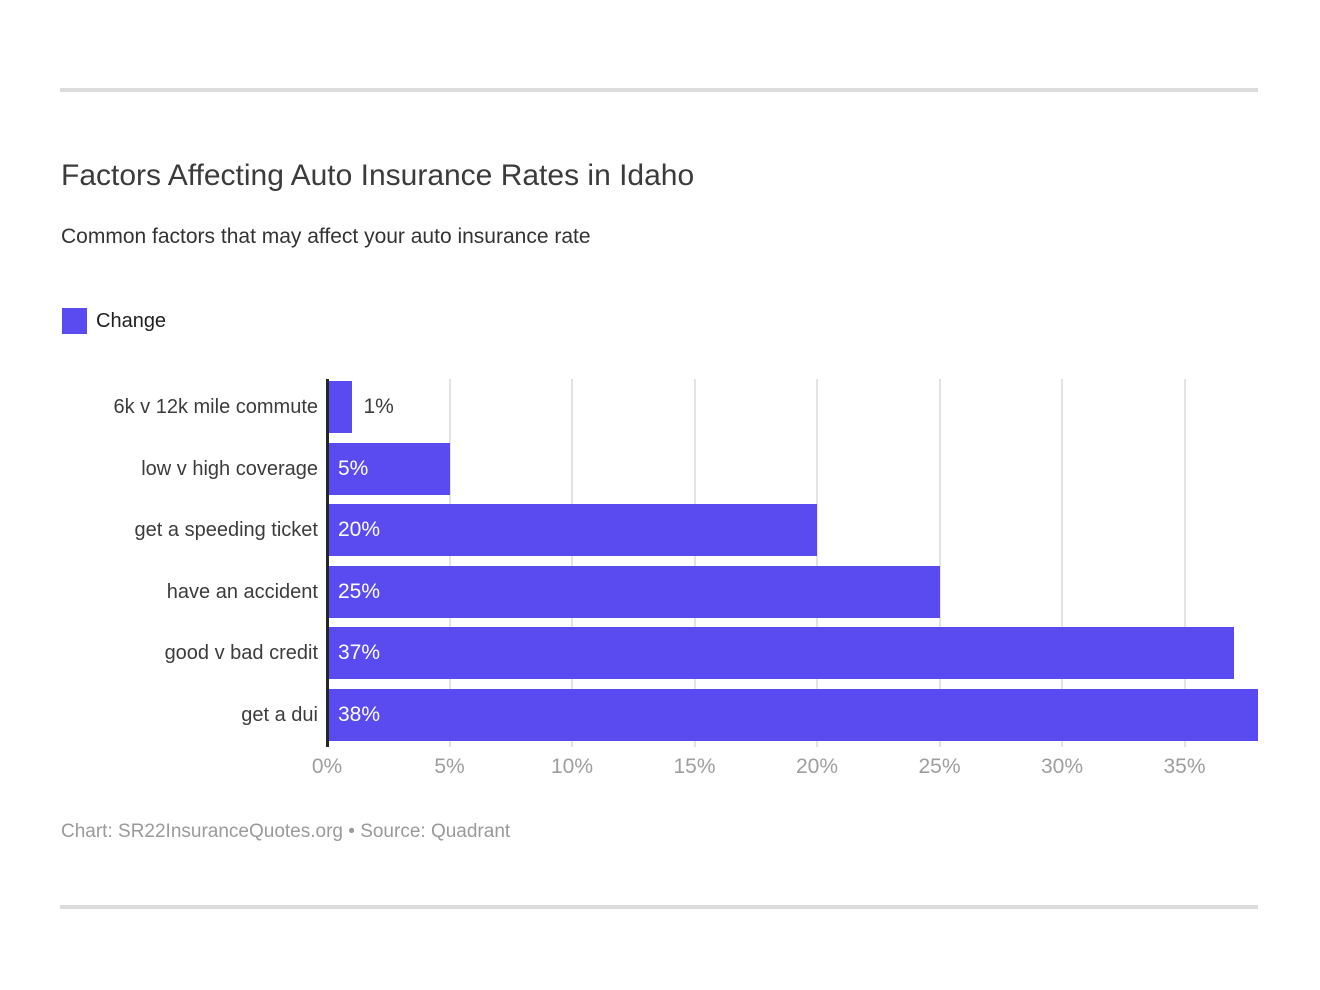 The height and width of the screenshot is (990, 1320). Describe the element at coordinates (327, 563) in the screenshot. I see `y-axis-line` at that location.